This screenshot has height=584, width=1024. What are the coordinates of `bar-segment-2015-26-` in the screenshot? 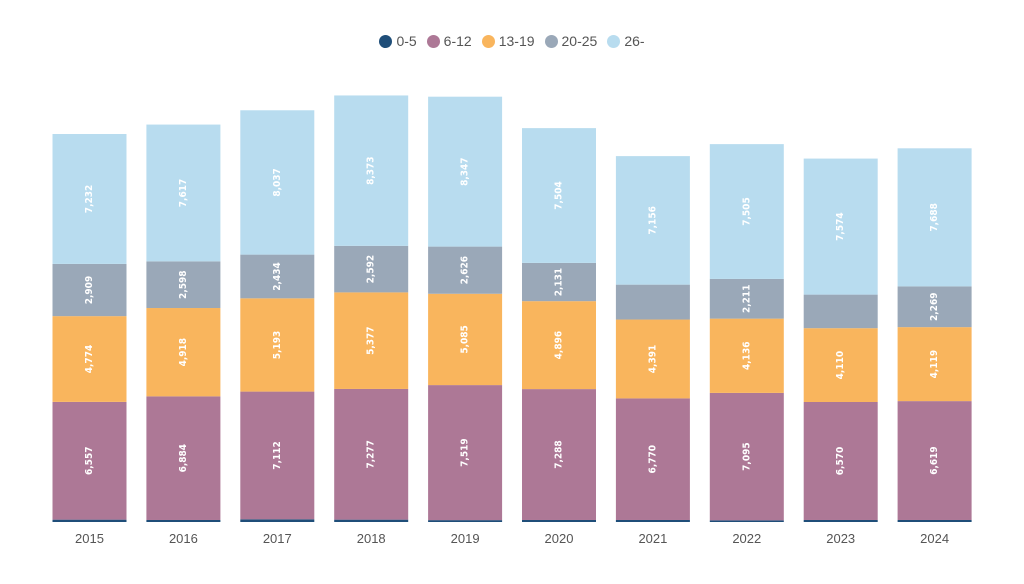 It's located at (89, 199).